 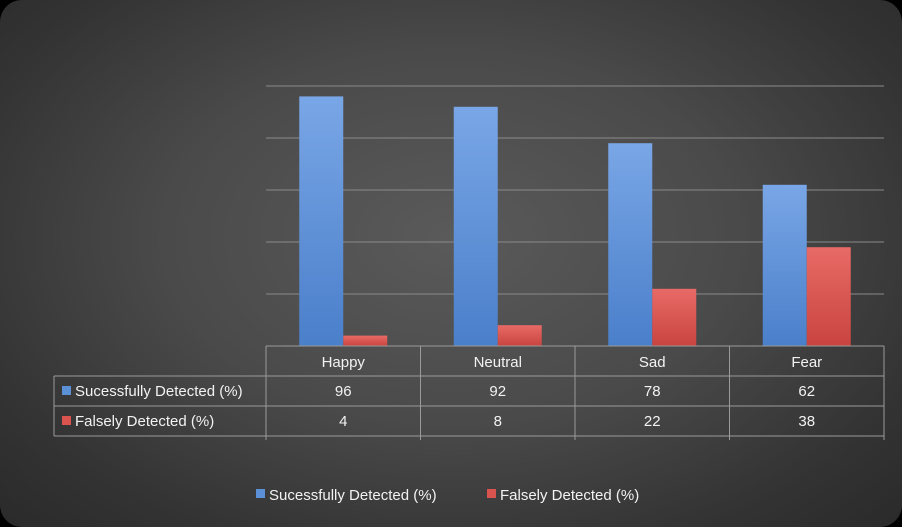 What do you see at coordinates (652, 391) in the screenshot?
I see `data-value: 78` at bounding box center [652, 391].